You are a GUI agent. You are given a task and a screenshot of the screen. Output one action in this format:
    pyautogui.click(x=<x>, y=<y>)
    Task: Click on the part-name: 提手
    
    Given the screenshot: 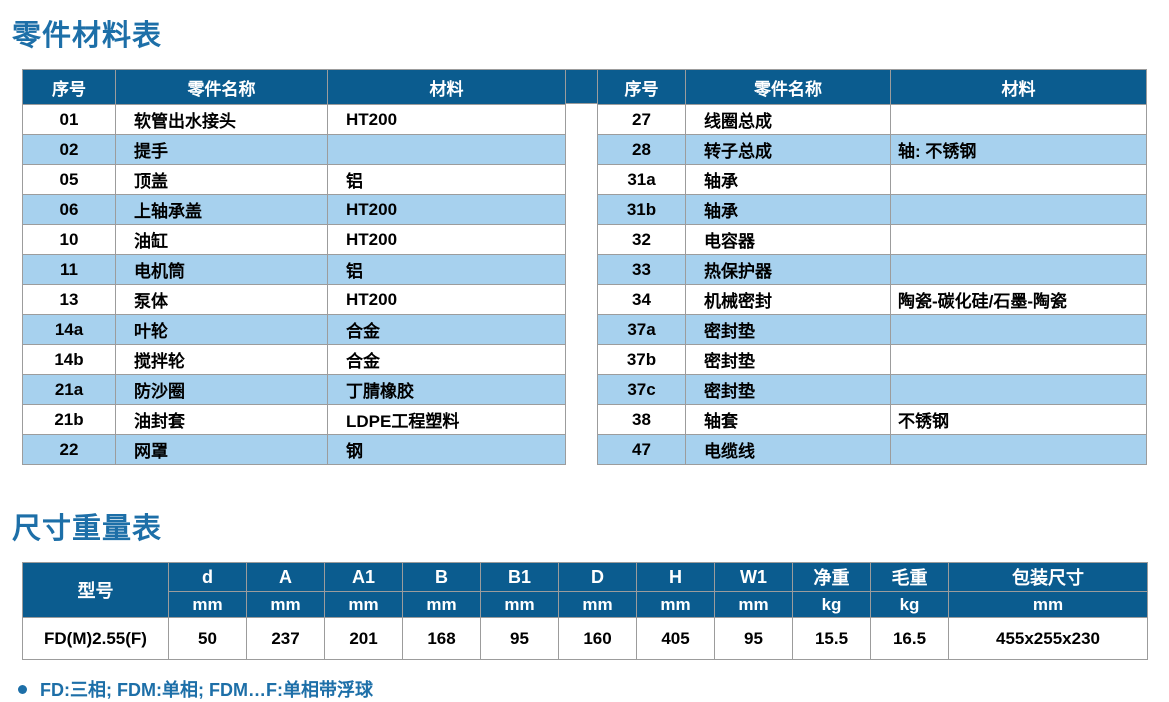 What is the action you would take?
    pyautogui.click(x=221, y=149)
    